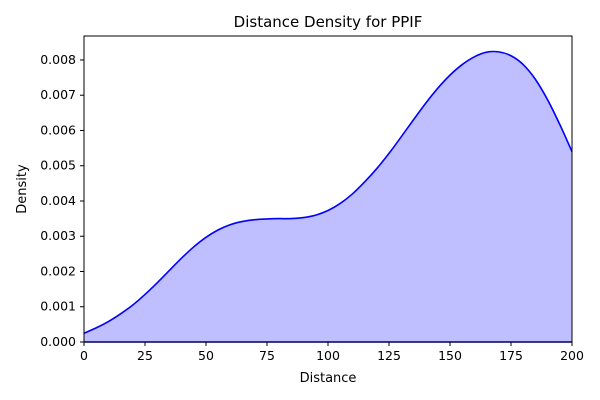  Describe the element at coordinates (58, 235) in the screenshot. I see `y-tick-label: 0.003` at that location.